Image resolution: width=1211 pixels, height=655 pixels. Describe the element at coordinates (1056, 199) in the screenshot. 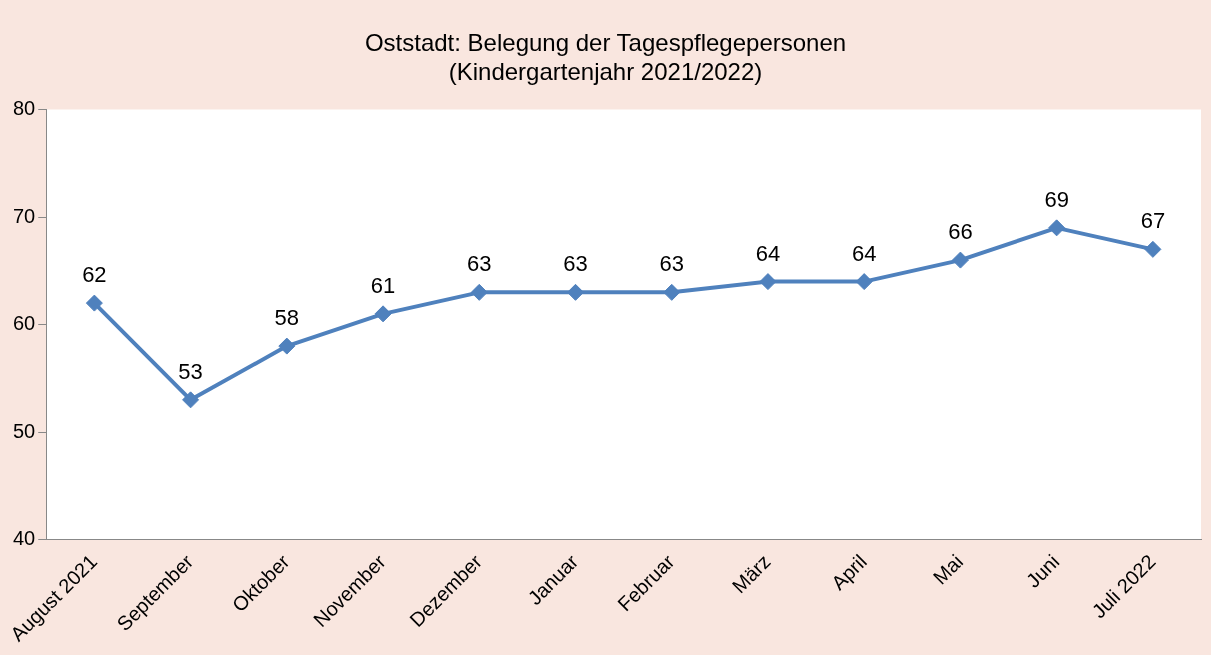

I see `data-label: 69` at that location.